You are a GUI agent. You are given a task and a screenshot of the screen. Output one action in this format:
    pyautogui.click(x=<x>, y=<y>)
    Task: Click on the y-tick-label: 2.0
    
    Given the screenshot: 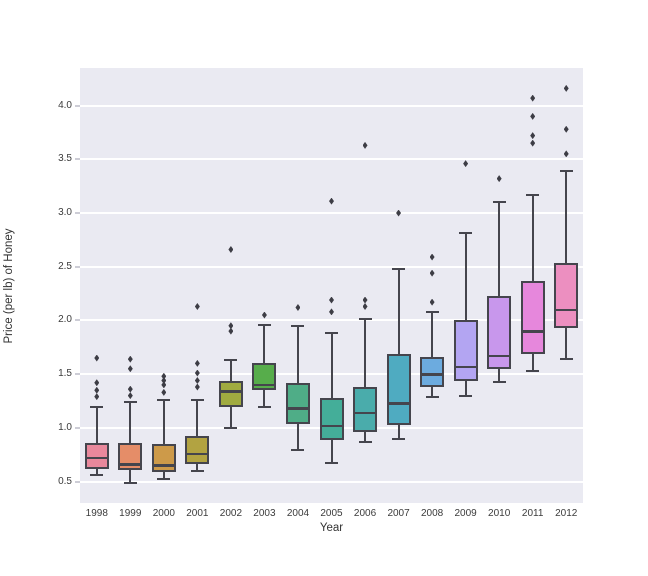 What is the action you would take?
    pyautogui.click(x=65, y=320)
    